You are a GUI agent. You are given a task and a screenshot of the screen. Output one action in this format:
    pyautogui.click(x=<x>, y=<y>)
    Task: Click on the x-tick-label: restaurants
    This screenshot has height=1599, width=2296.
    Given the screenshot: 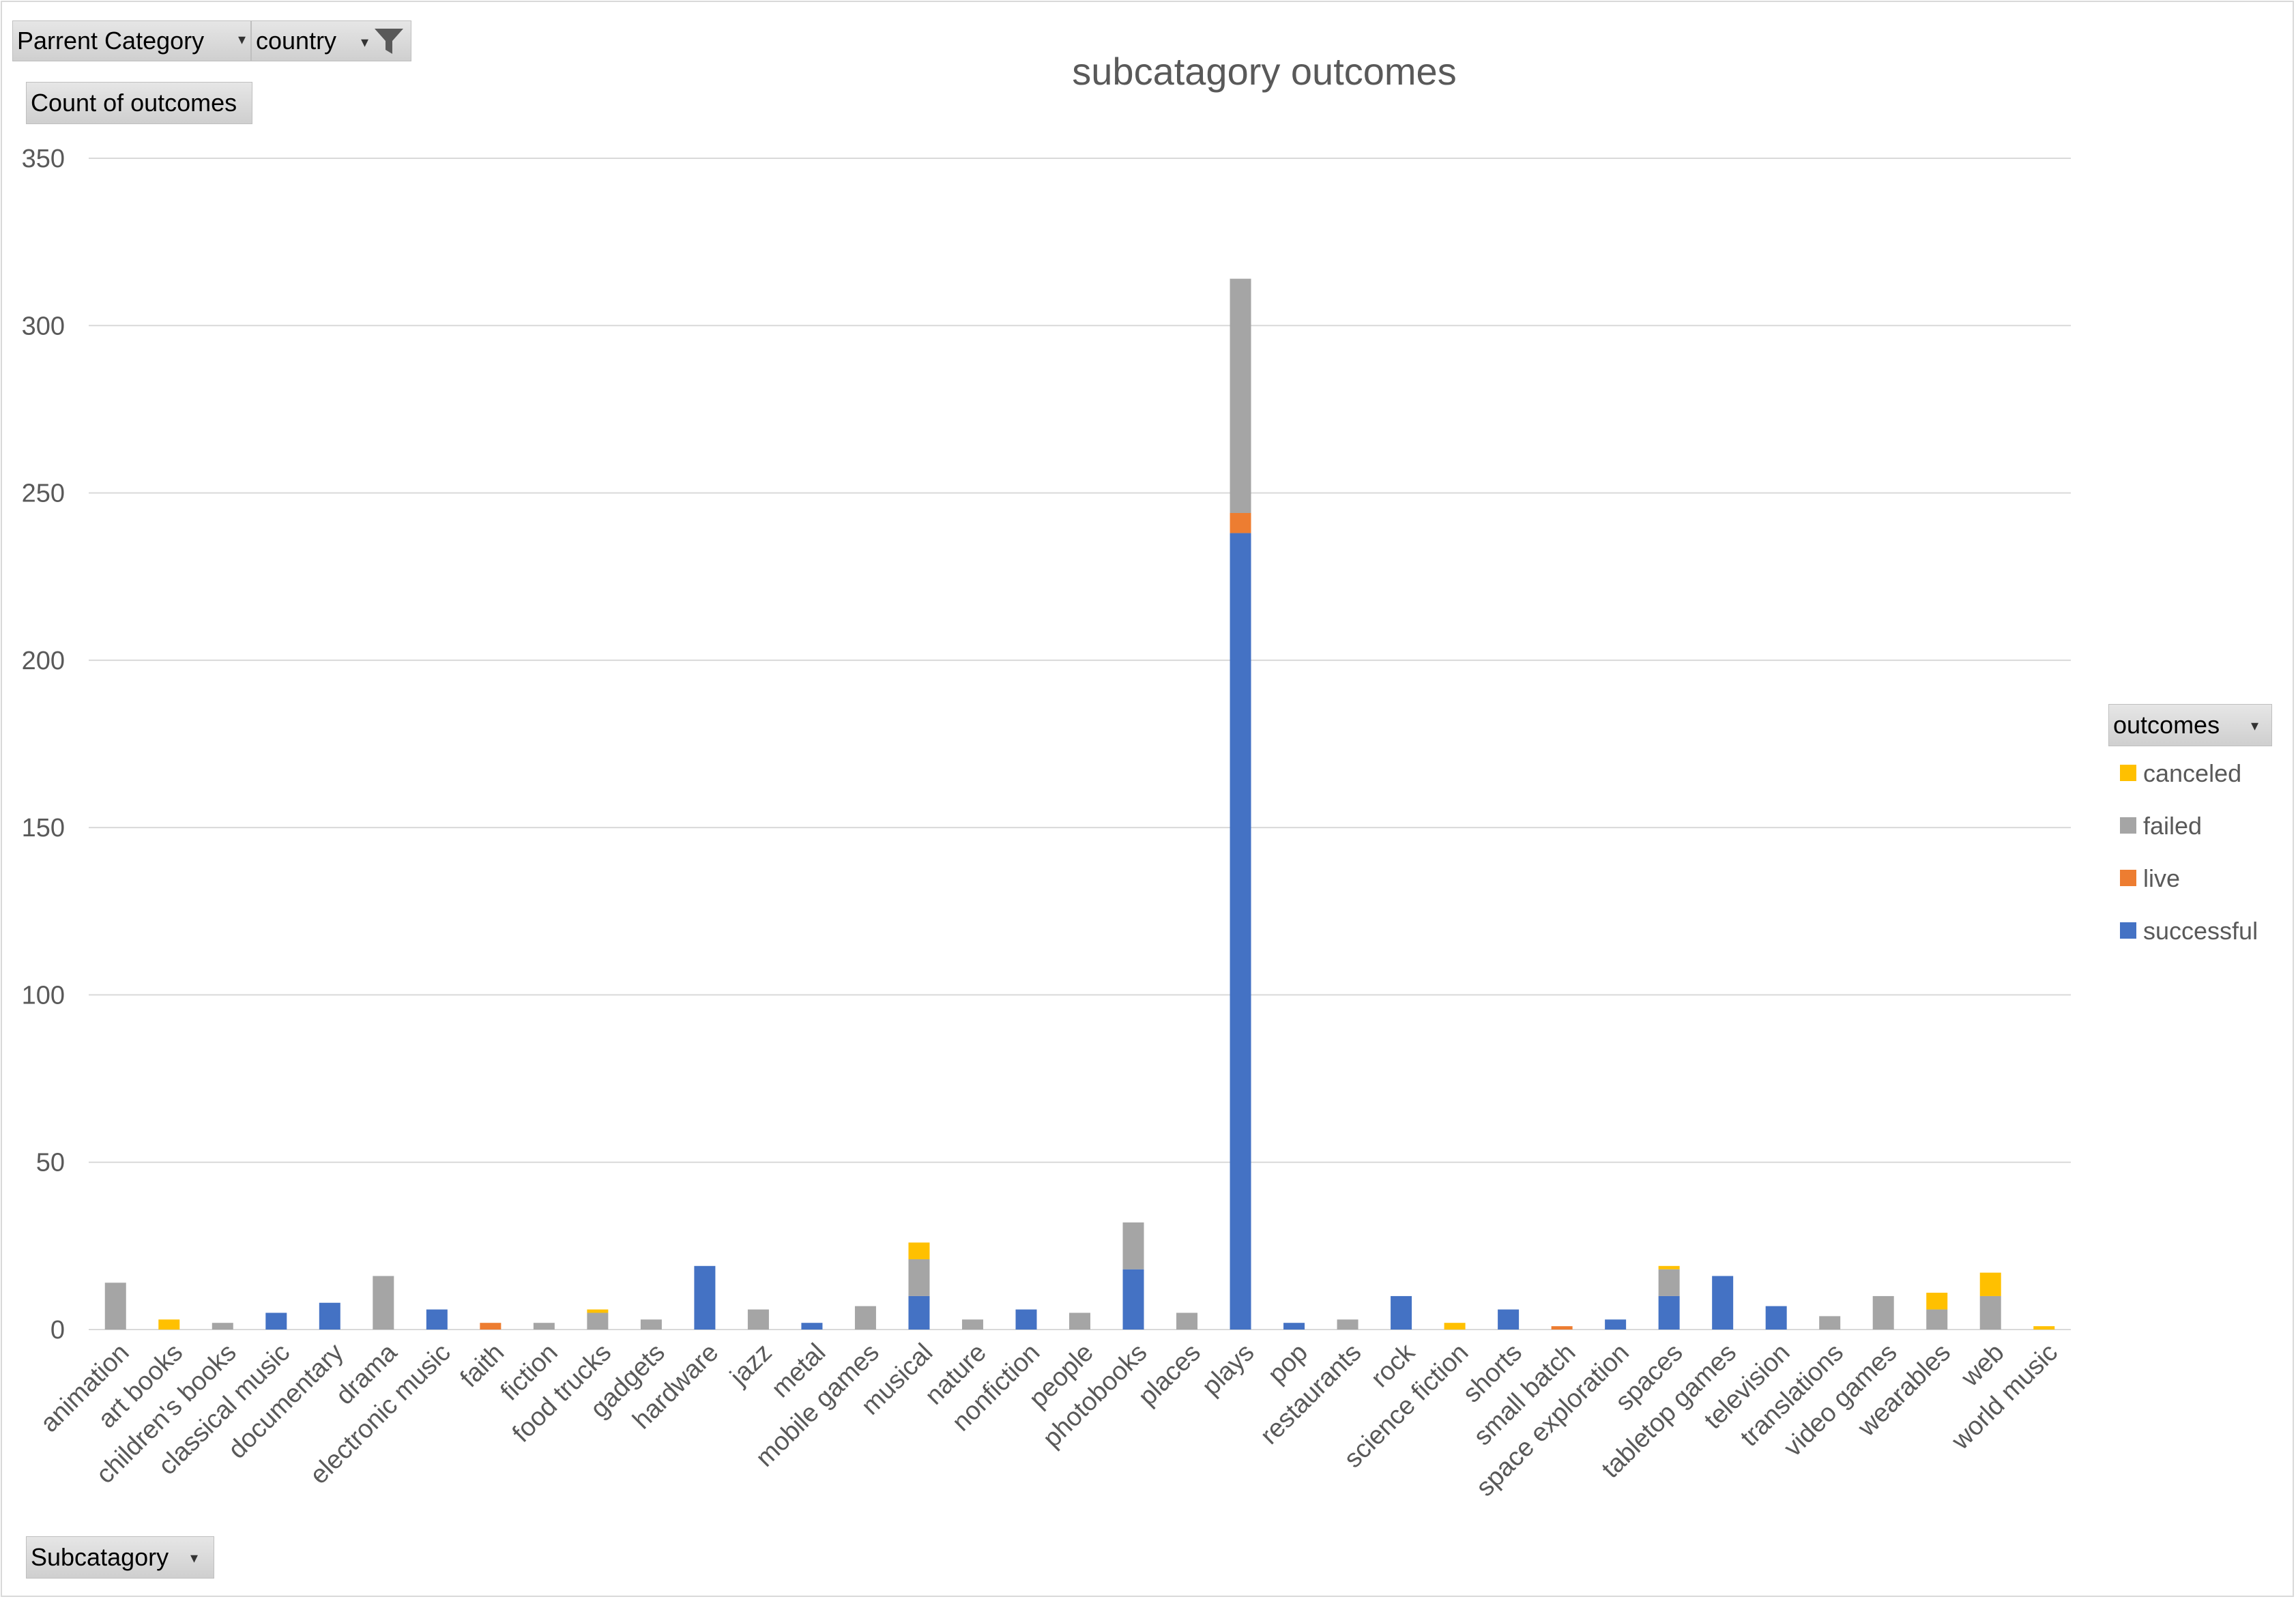 What is the action you would take?
    pyautogui.click(x=1311, y=1394)
    